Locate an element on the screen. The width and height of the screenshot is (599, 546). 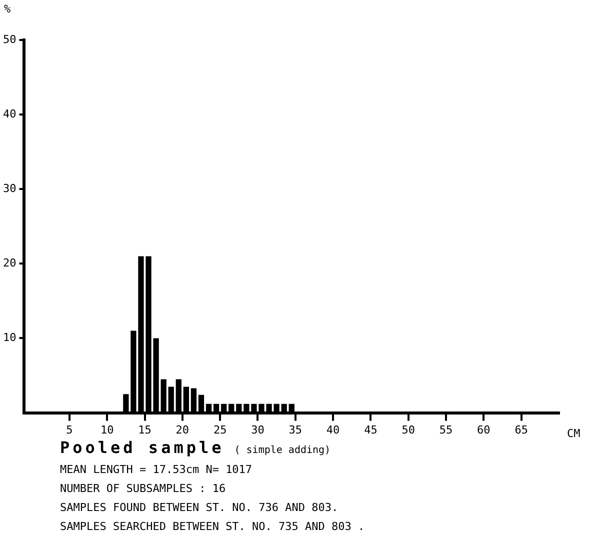
x-tick-label: 15 is located at coordinates (145, 429).